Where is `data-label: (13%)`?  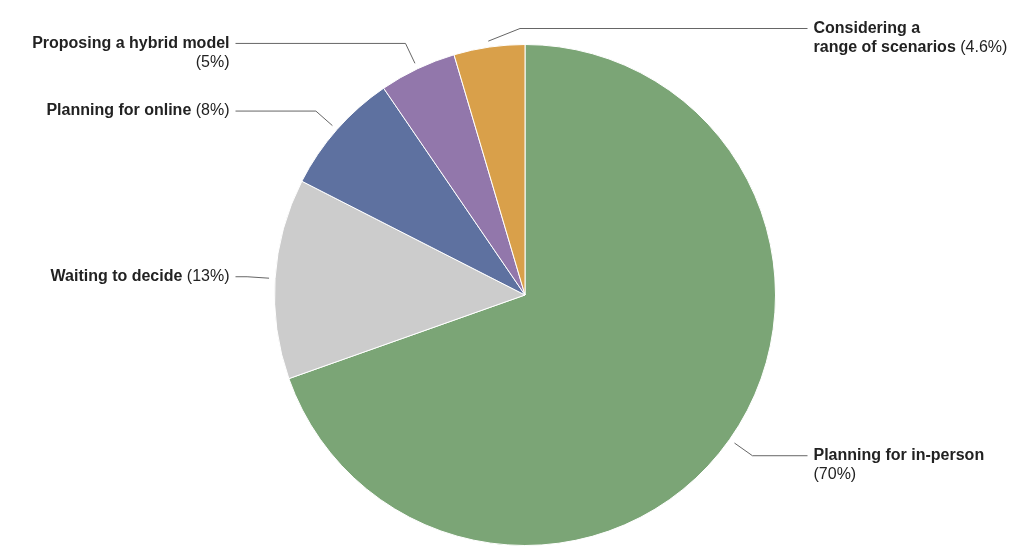 data-label: (13%) is located at coordinates (208, 276).